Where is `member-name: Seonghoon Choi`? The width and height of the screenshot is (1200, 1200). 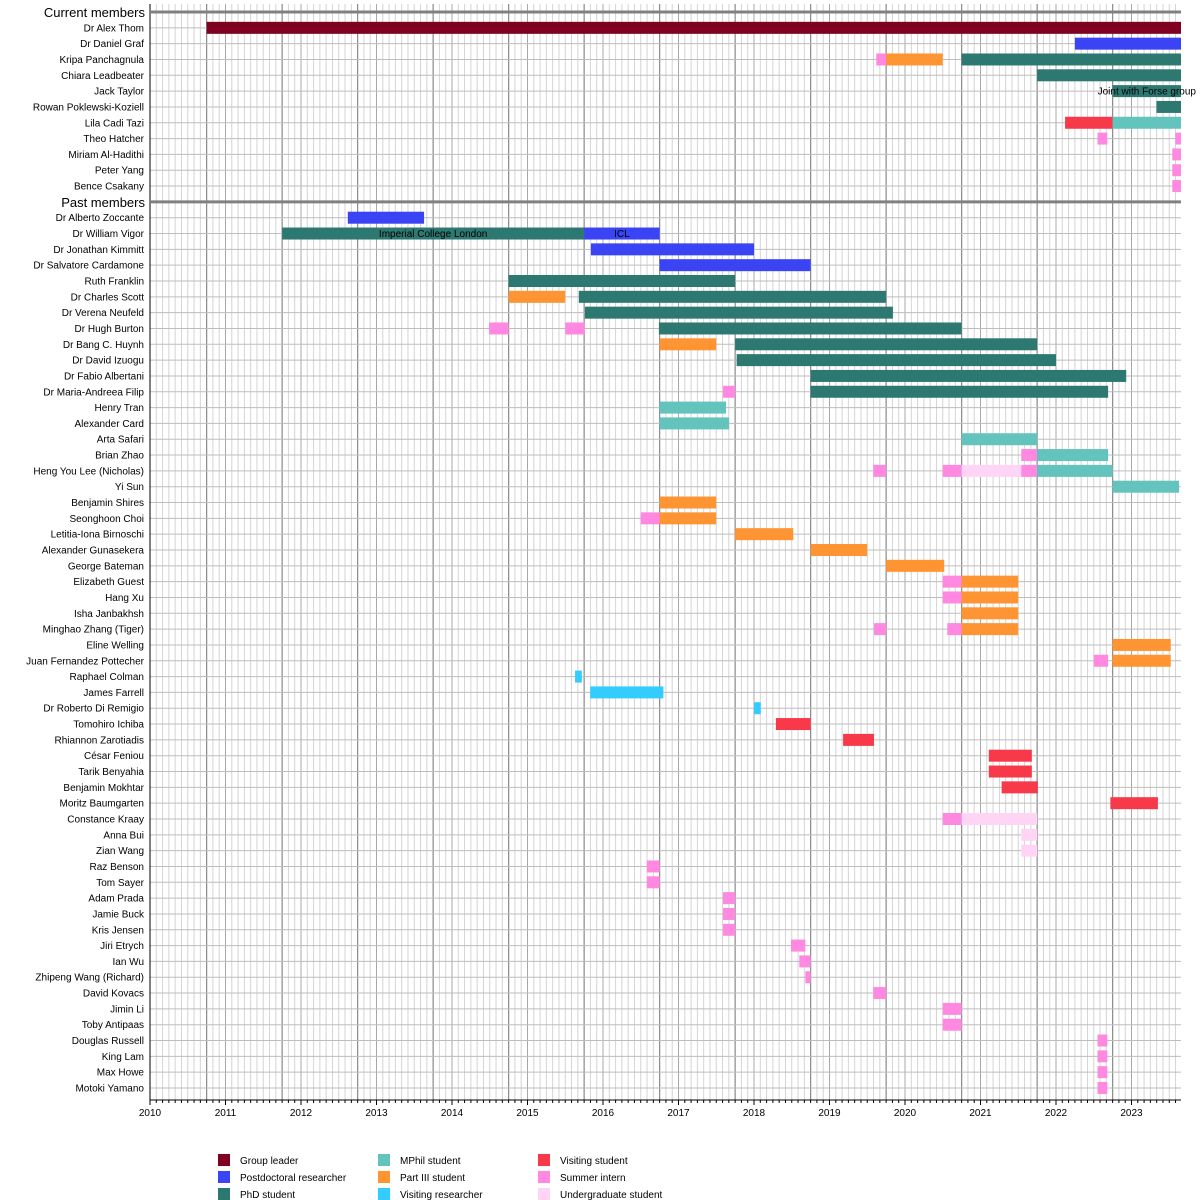
member-name: Seonghoon Choi is located at coordinates (106, 519).